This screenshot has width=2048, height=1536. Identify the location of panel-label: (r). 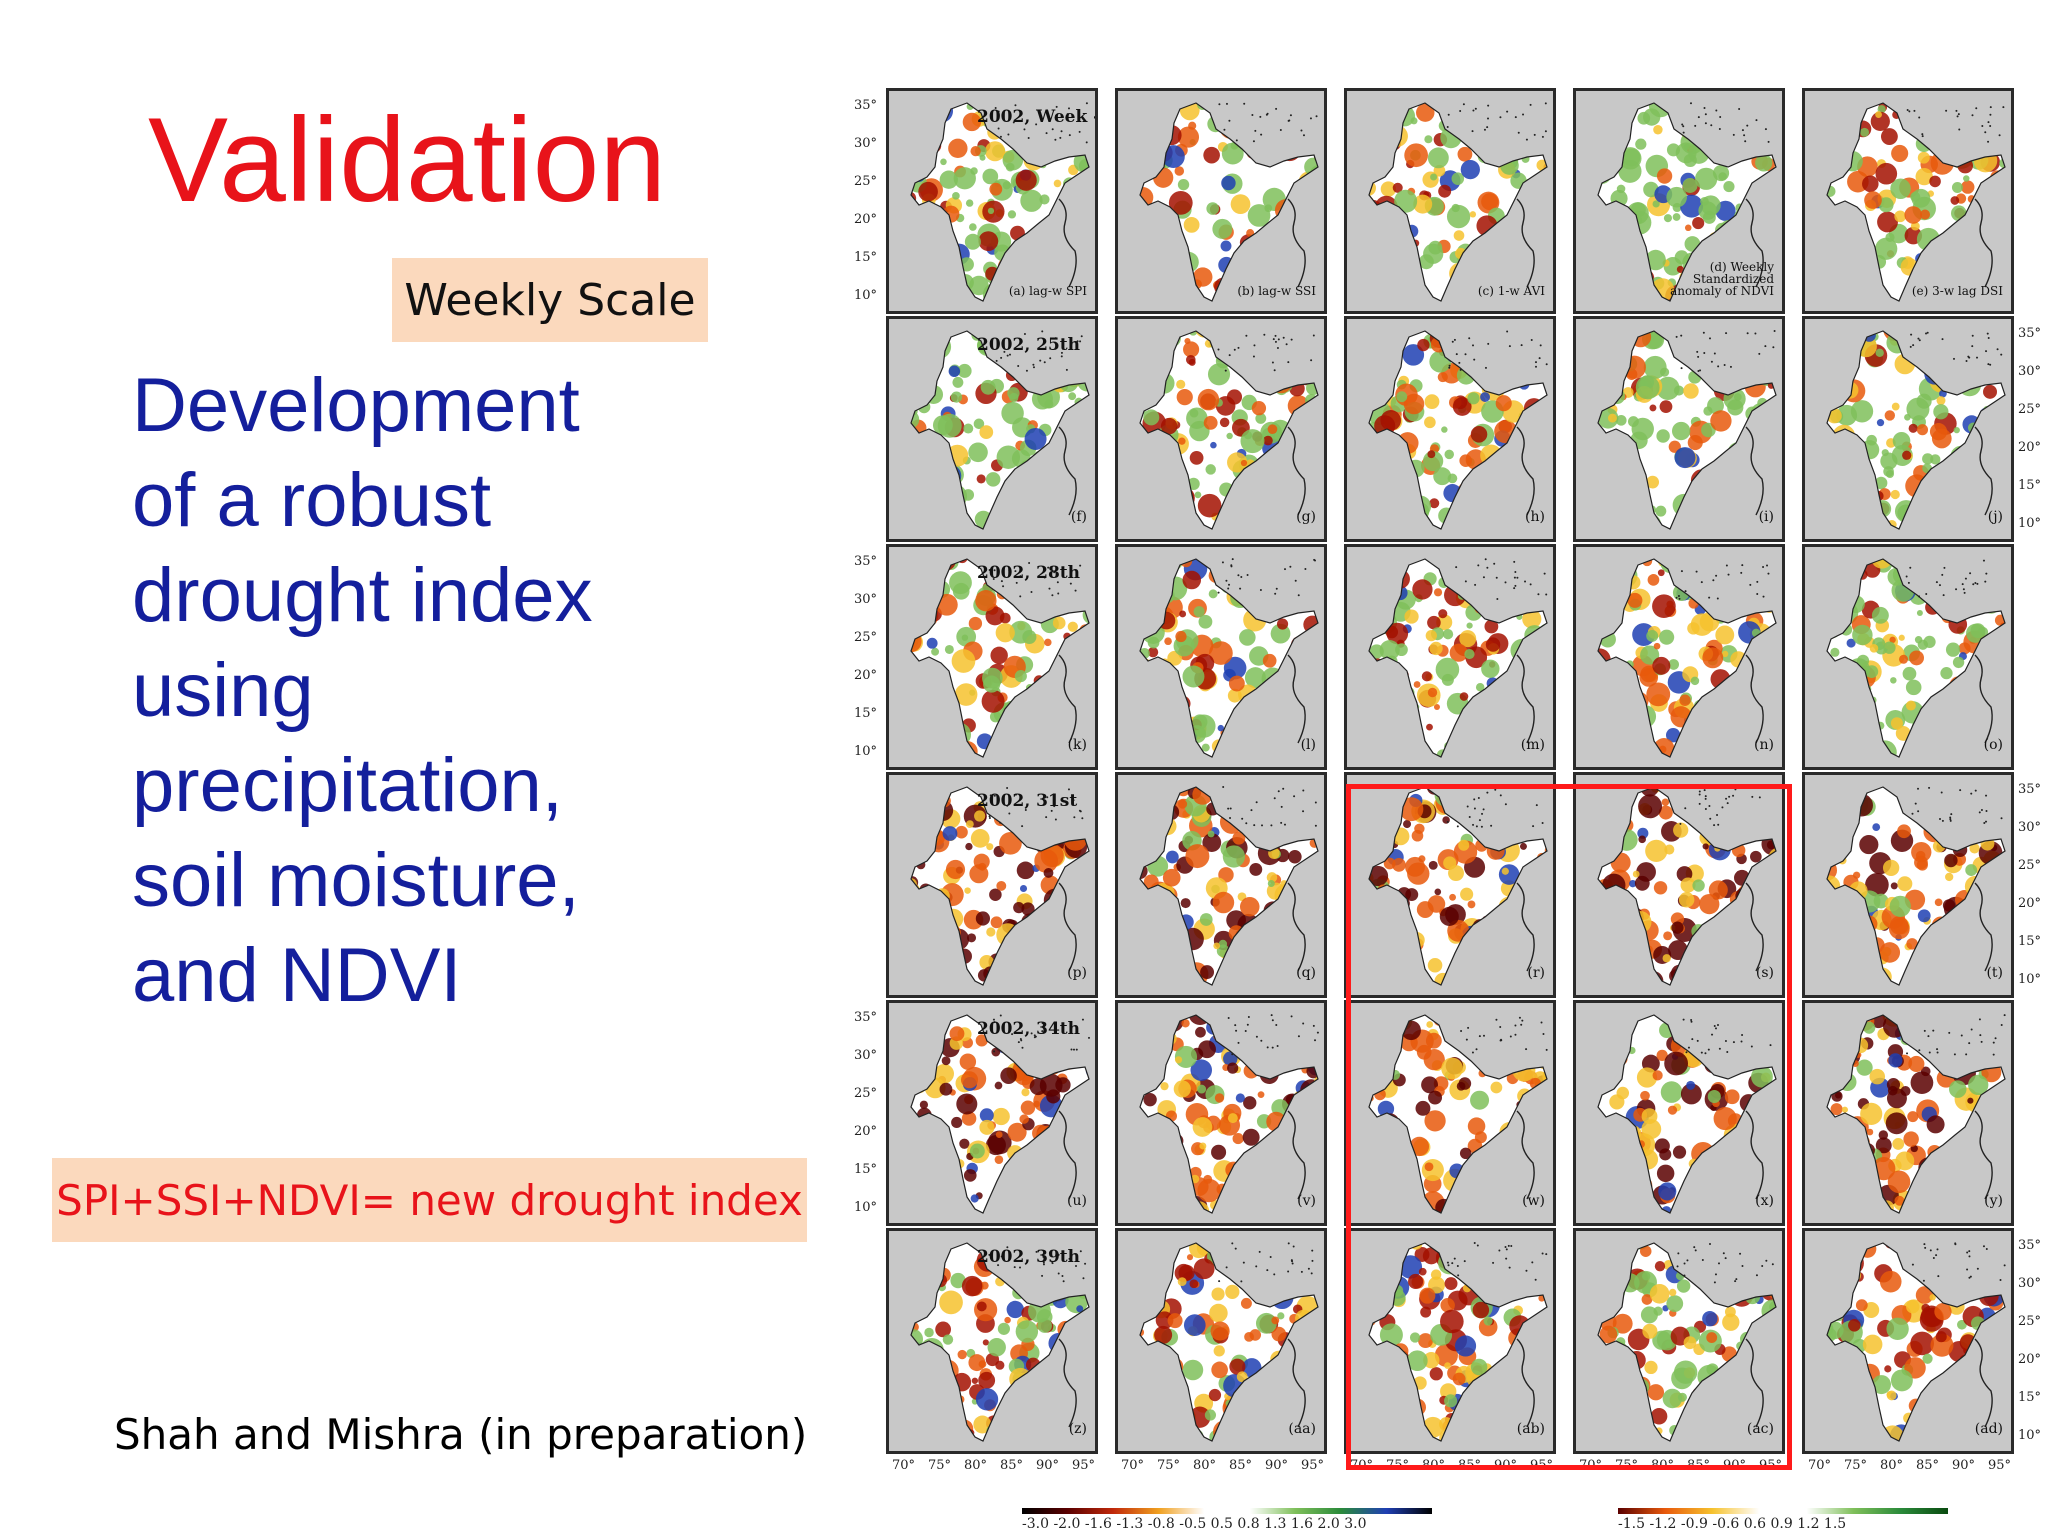
(1536, 973).